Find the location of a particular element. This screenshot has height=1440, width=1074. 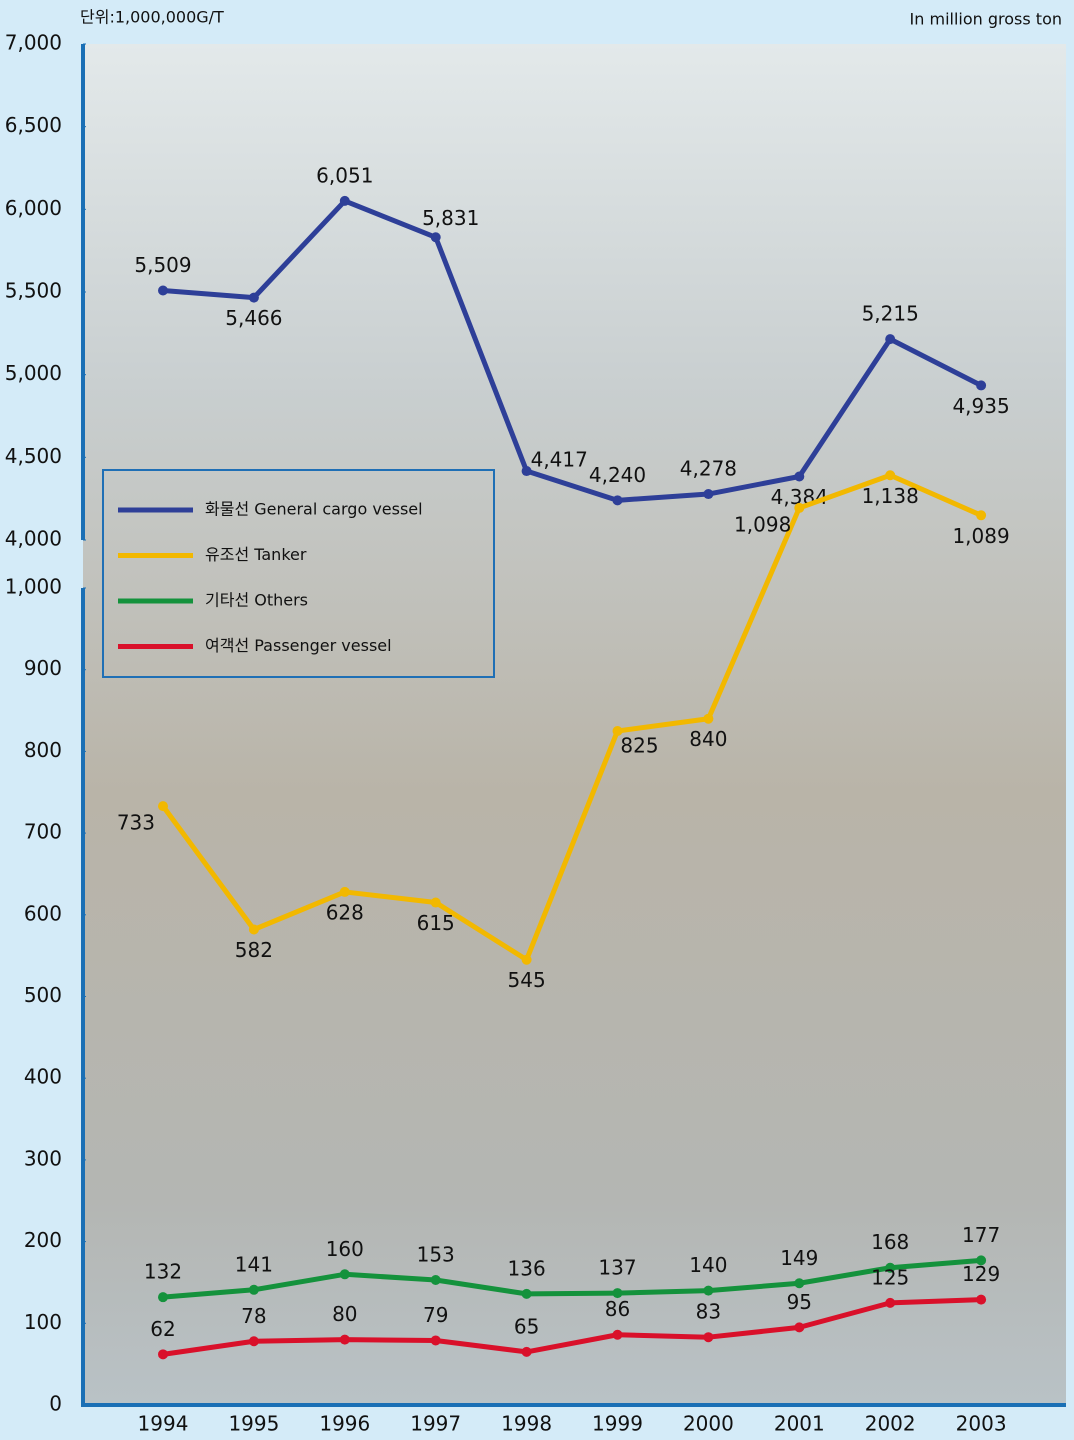

data-label: 840 is located at coordinates (708, 739).